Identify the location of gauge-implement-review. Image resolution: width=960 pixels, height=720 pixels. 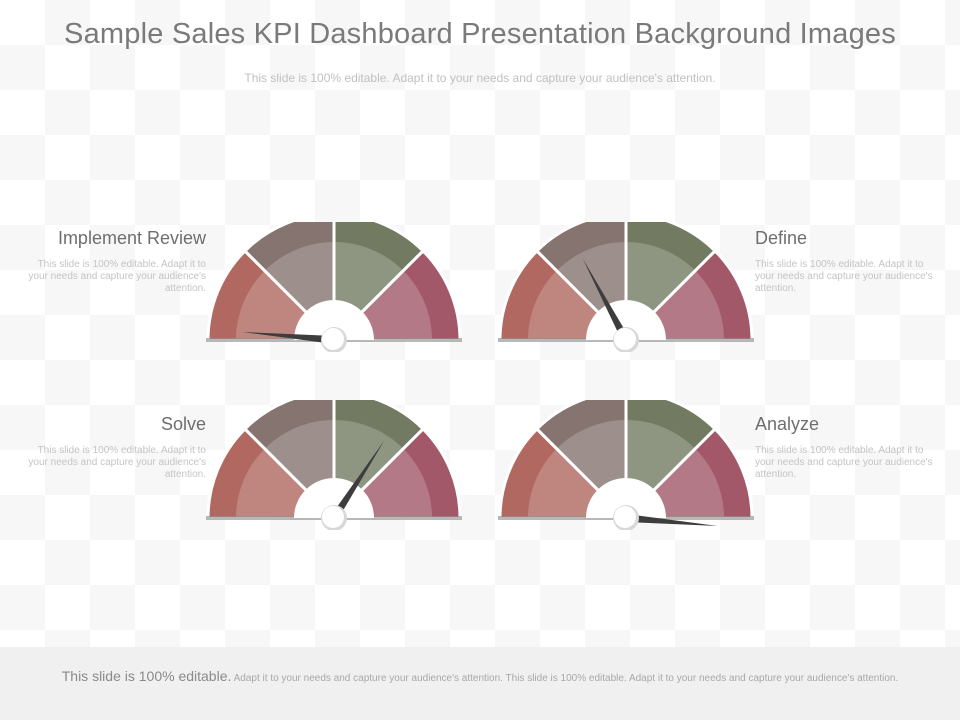
(334, 287).